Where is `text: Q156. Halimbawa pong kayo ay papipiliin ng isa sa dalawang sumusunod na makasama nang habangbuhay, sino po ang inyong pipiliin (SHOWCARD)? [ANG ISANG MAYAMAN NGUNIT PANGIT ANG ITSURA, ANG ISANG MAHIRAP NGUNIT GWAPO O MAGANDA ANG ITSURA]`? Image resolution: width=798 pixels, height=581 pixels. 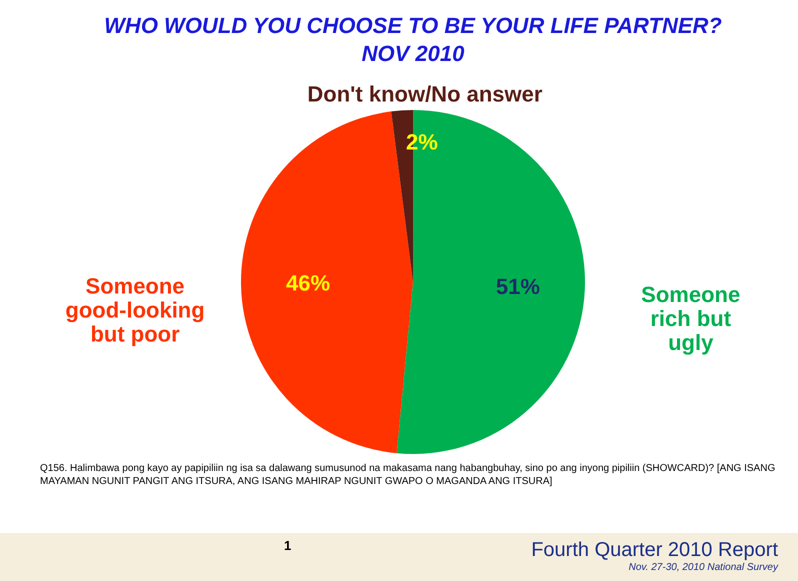 text: Q156. Halimbawa pong kayo ay papipiliin ng isa sa dalawang sumusunod na makasama nang habangbuhay, sino po ang inyong pipiliin (SHOWCARD)? [ANG ISANG MAYAMAN NGUNIT PANGIT ANG ITSURA, ANG ISANG MAHIRAP NGUNIT GWAPO O MAGANDA ANG ITSURA] is located at coordinates (408, 475).